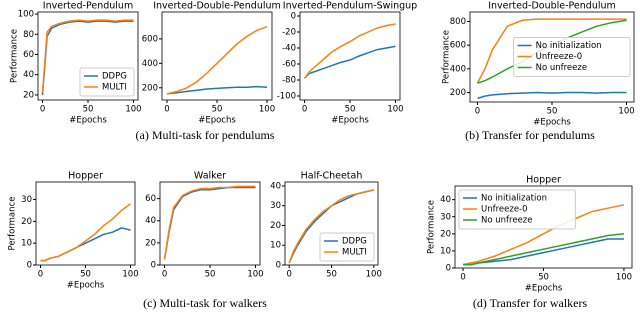  Describe the element at coordinates (289, 49) in the screenshot. I see `y-tick-label: -40` at that location.